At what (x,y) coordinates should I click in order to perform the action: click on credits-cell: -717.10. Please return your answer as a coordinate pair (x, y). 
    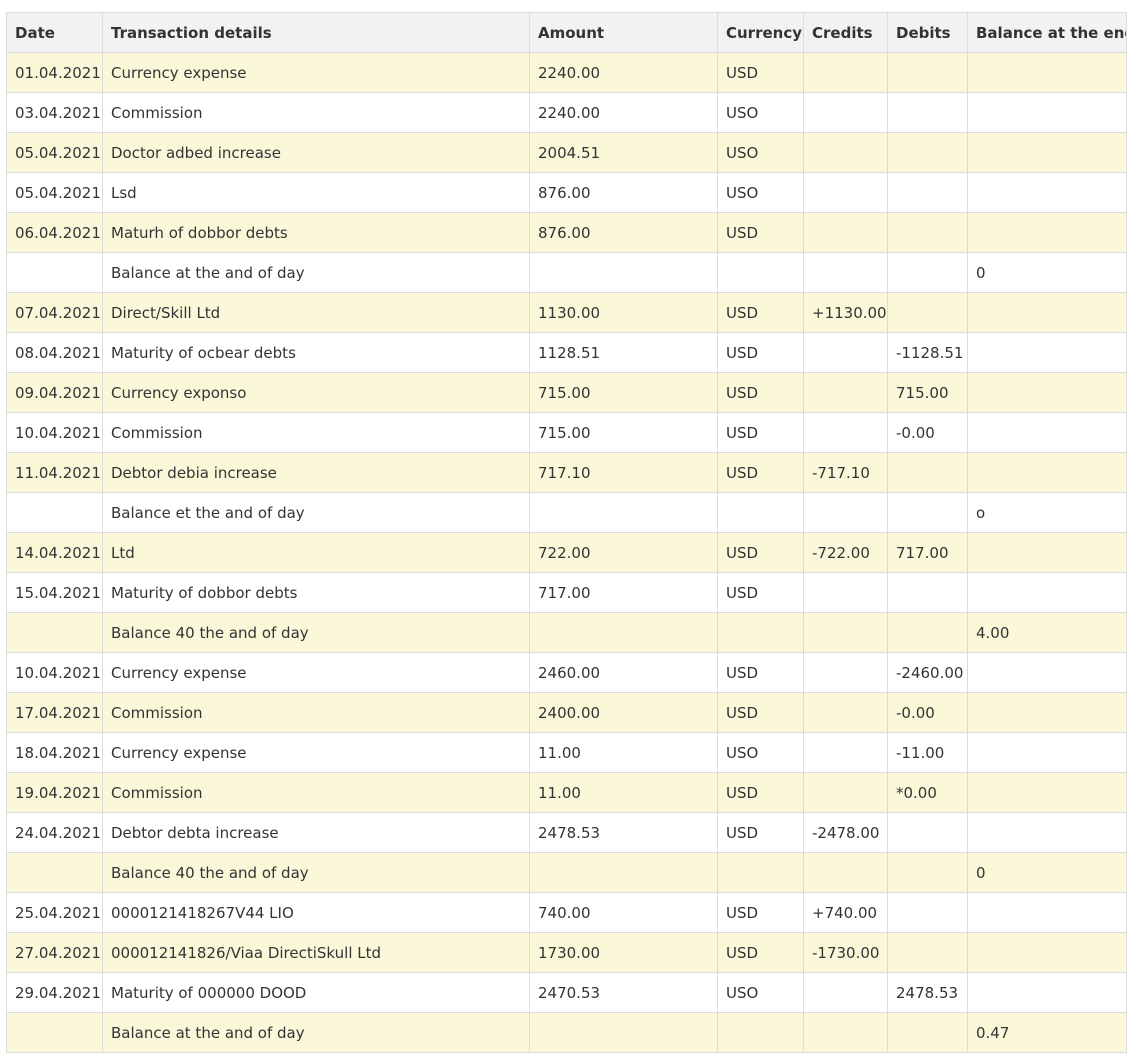
    Looking at the image, I should click on (845, 472).